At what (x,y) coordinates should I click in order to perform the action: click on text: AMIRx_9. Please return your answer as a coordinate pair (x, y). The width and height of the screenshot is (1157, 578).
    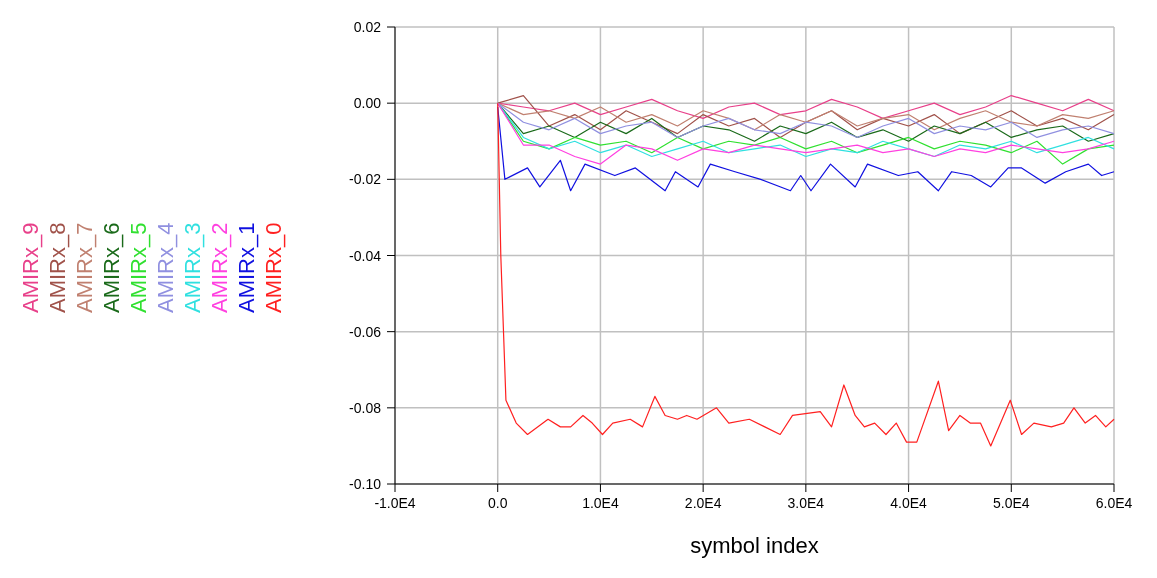
    Looking at the image, I should click on (30, 267).